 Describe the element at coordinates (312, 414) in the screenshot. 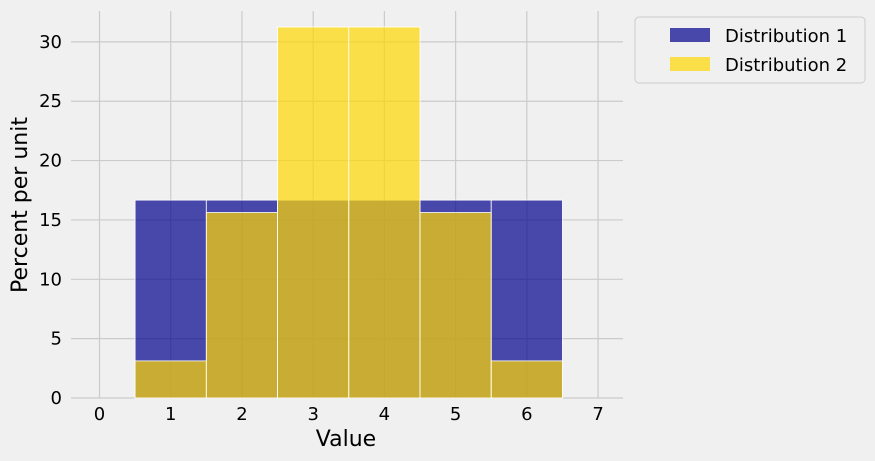

I see `x-tick-label: 3` at that location.